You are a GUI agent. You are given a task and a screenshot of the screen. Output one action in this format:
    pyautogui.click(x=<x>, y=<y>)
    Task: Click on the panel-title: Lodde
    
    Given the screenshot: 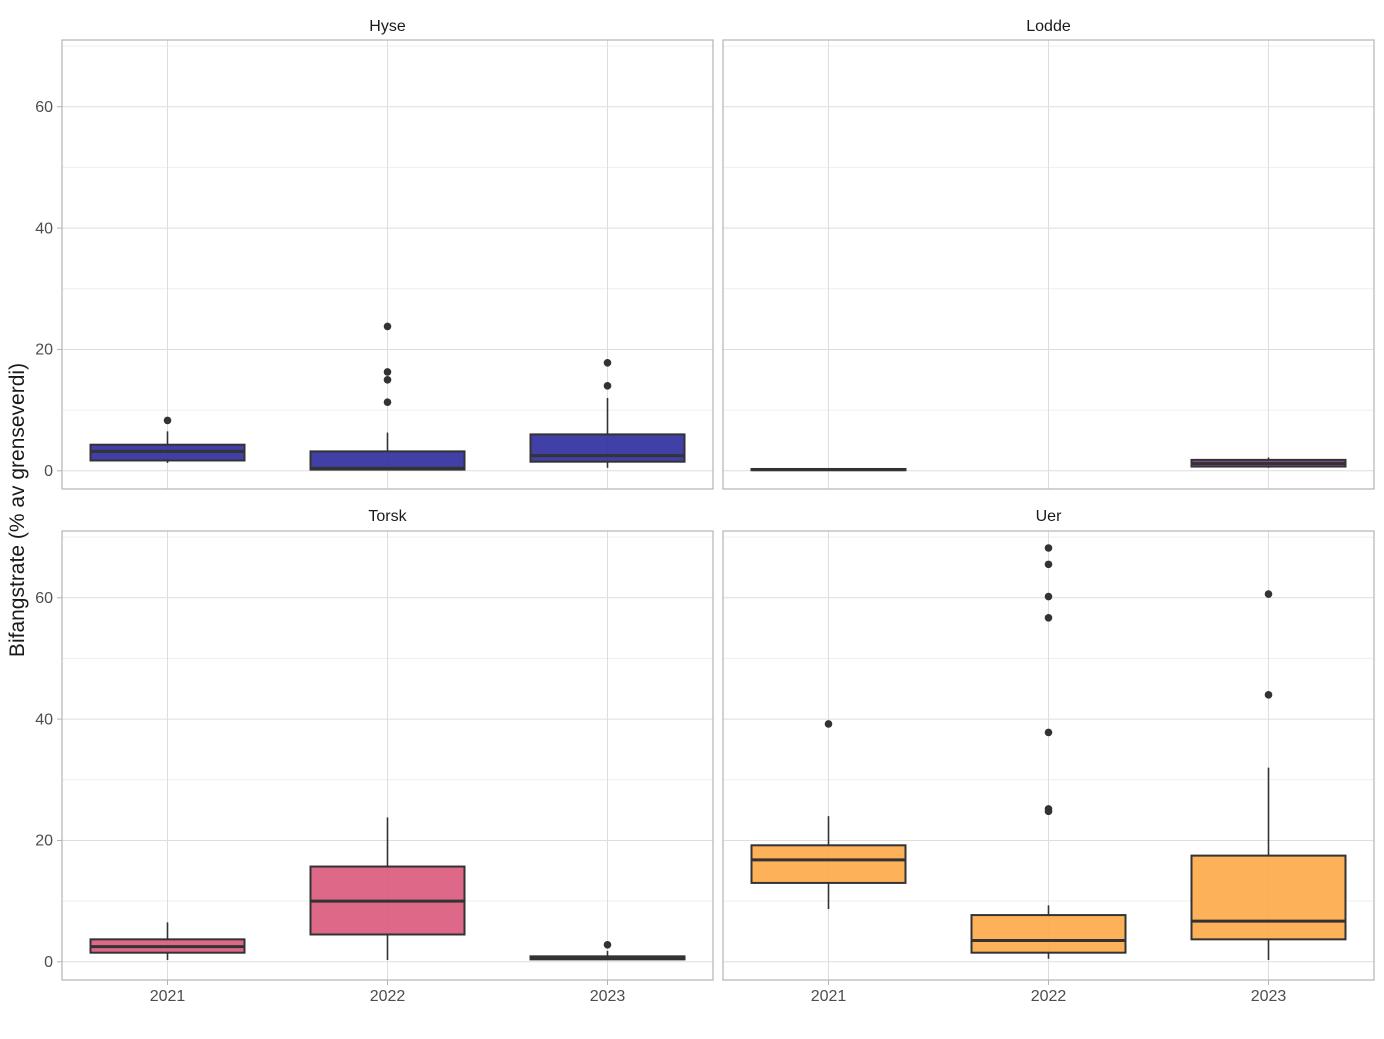 What is the action you would take?
    pyautogui.click(x=1048, y=26)
    